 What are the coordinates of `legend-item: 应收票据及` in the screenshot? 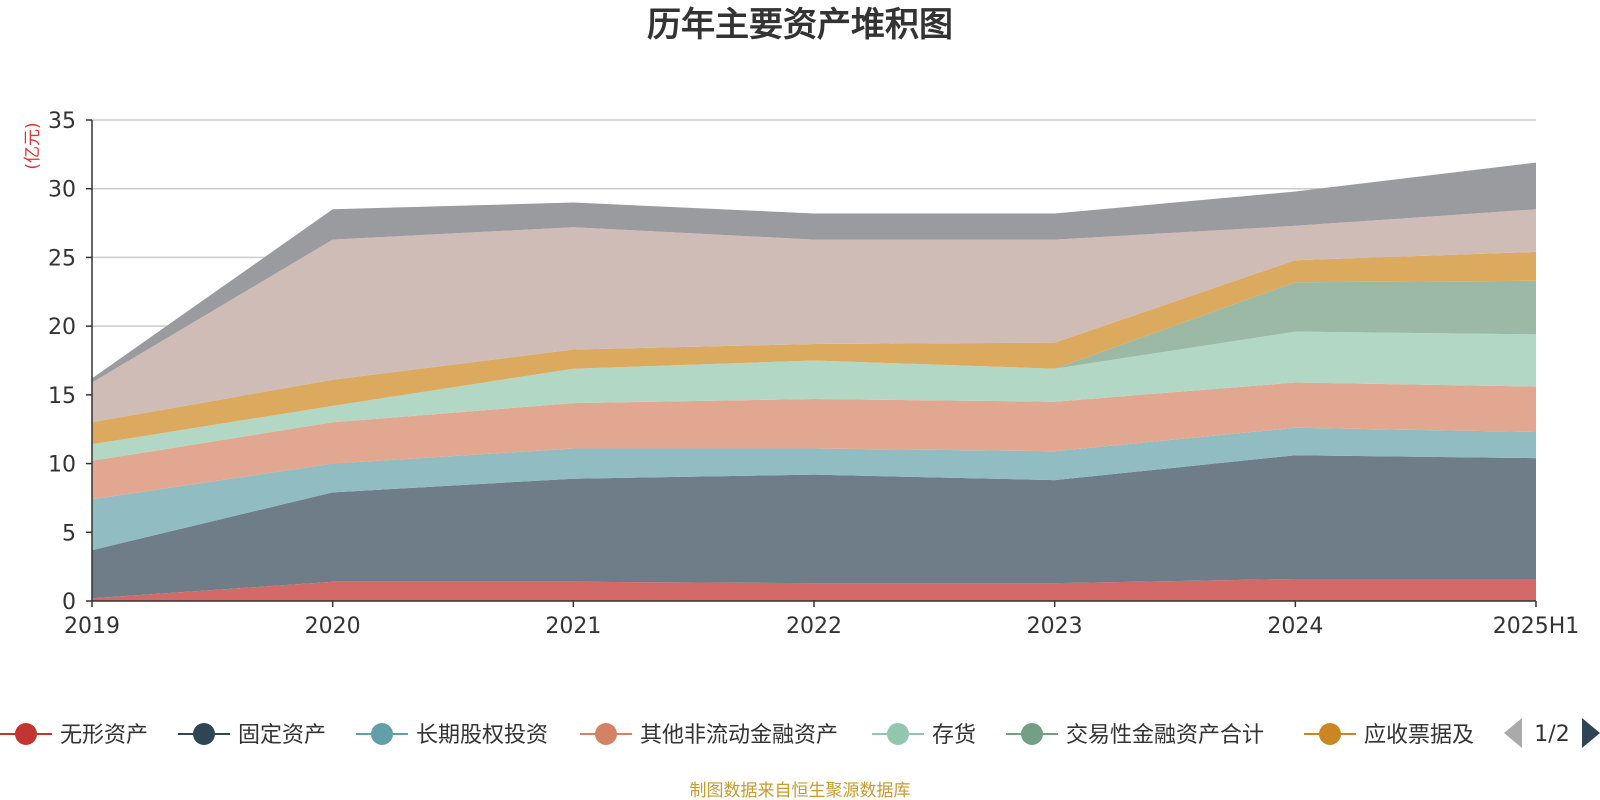 It's located at (1389, 735).